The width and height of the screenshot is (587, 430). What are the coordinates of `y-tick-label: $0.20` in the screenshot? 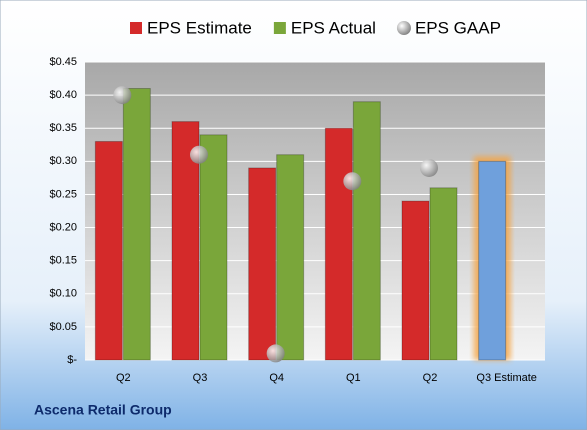 It's located at (63, 227).